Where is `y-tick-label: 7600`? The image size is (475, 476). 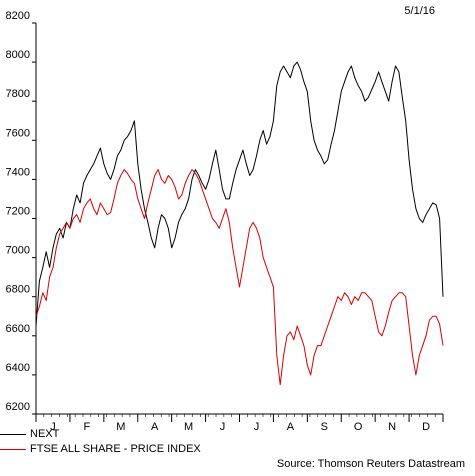 y-tick-label: 7600 is located at coordinates (18, 133).